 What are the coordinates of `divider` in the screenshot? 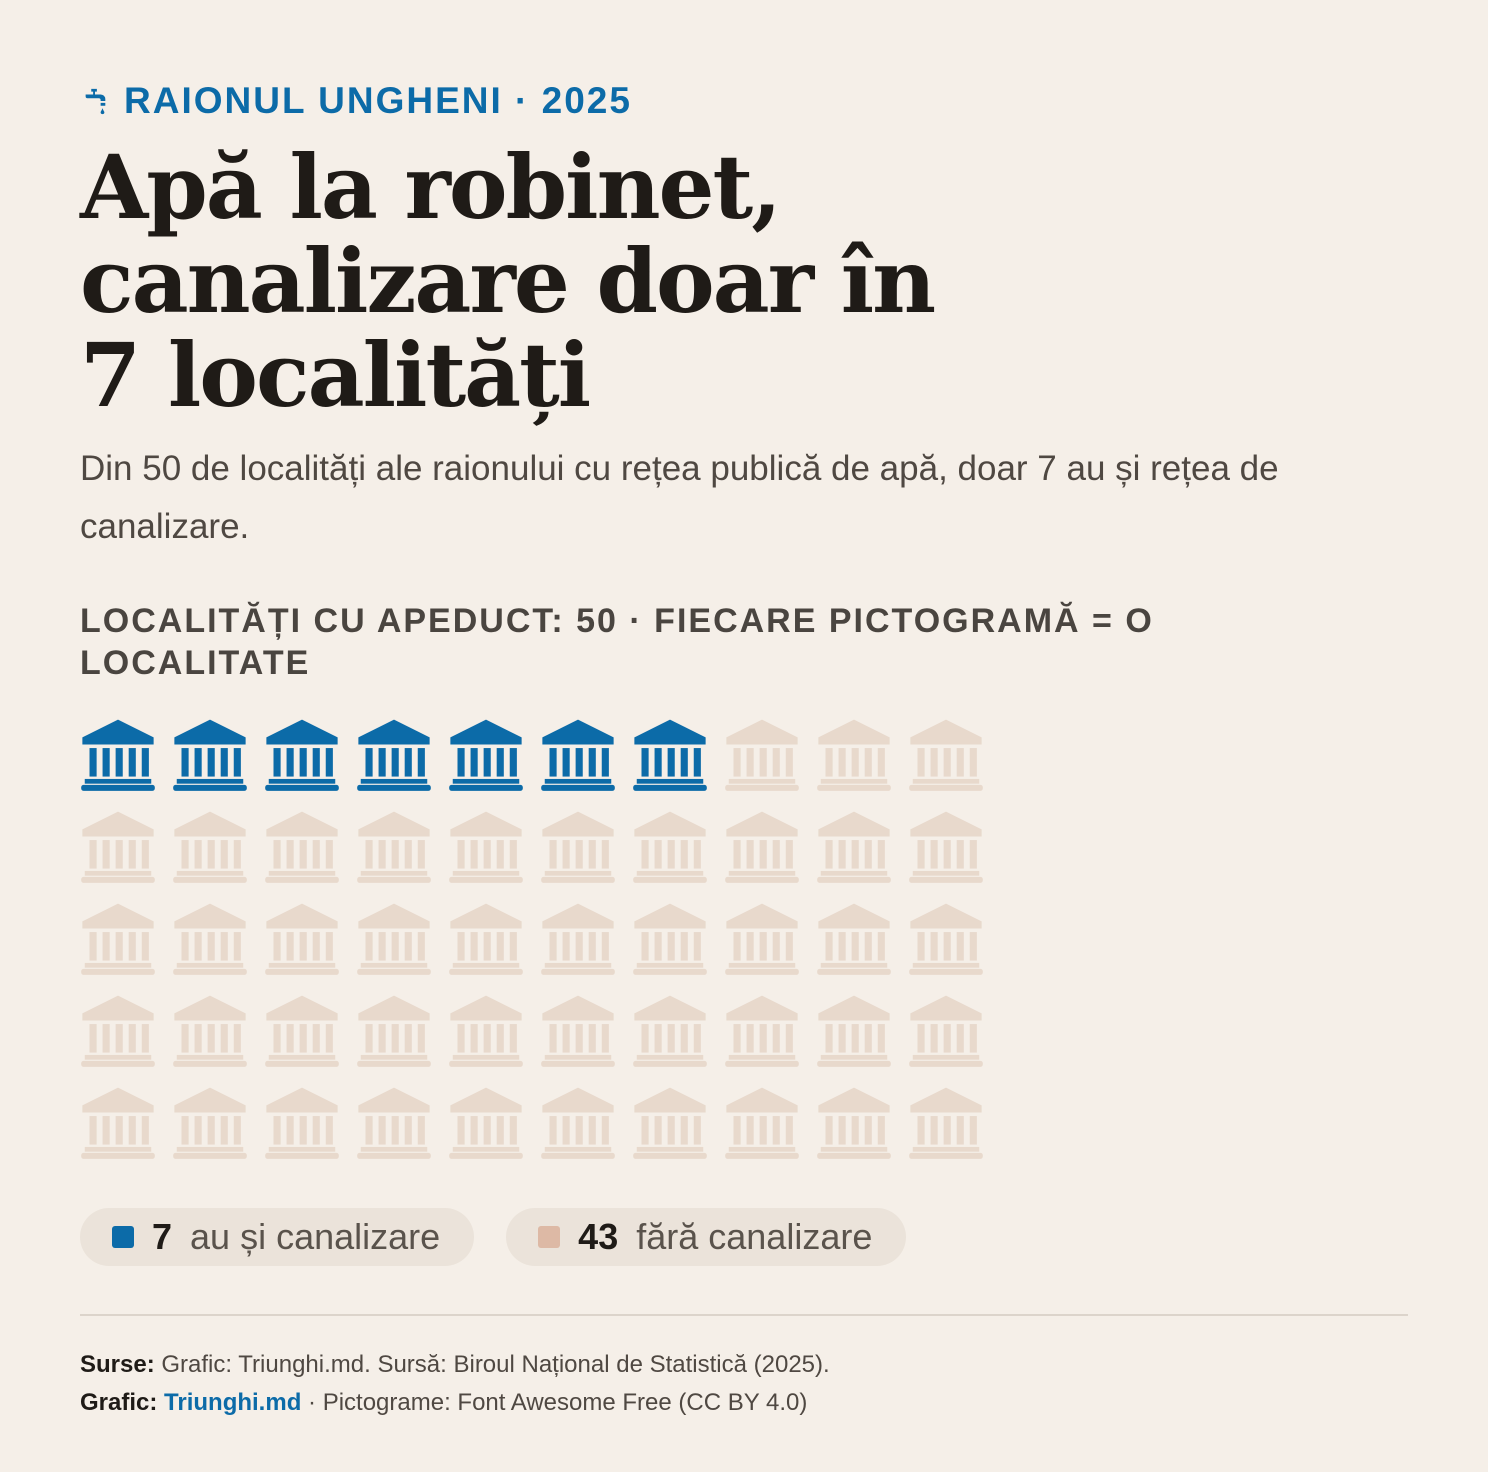 It's located at (744, 1315).